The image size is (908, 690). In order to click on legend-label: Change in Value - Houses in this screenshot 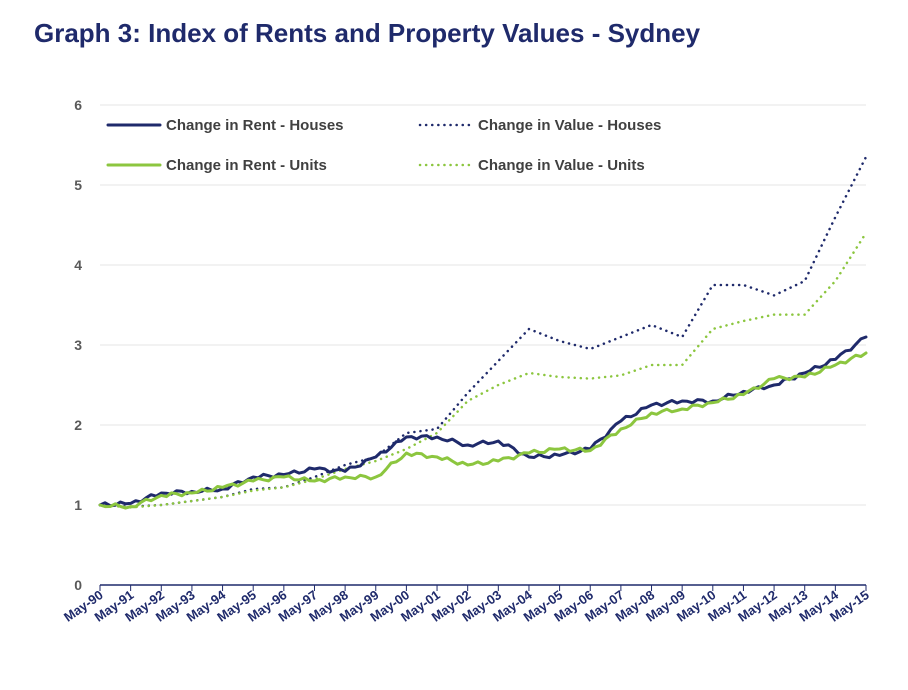, I will do `click(569, 125)`.